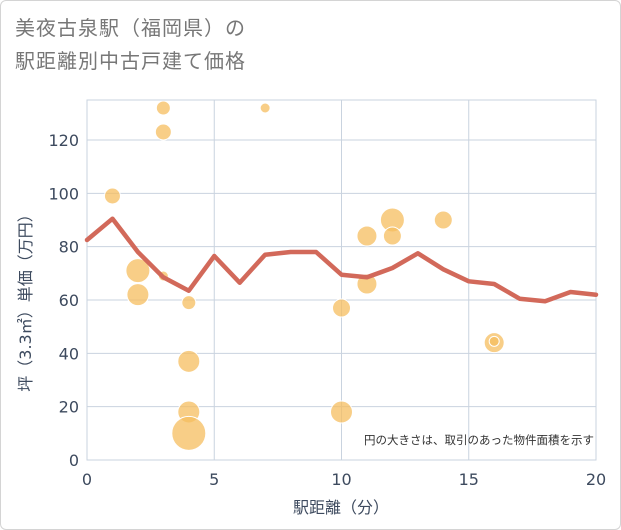 This screenshot has width=621, height=530. What do you see at coordinates (25, 298) in the screenshot?
I see `y-axis-title: 坪（3.3㎡）単価（万円）` at bounding box center [25, 298].